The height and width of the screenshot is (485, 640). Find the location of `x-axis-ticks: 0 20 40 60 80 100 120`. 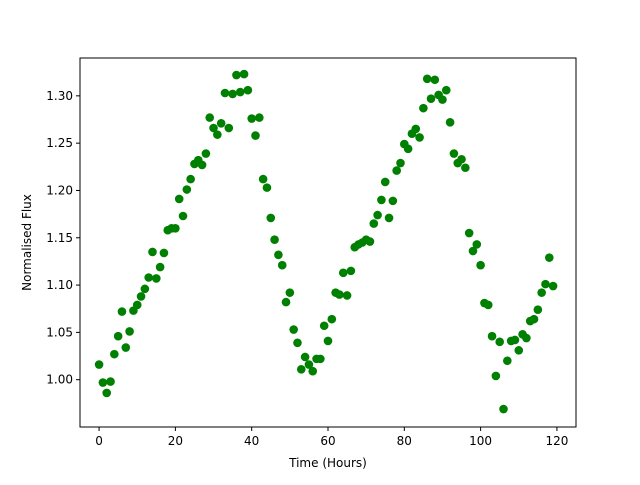

x-axis-ticks: 0 20 40 60 80 100 120 is located at coordinates (331, 437).